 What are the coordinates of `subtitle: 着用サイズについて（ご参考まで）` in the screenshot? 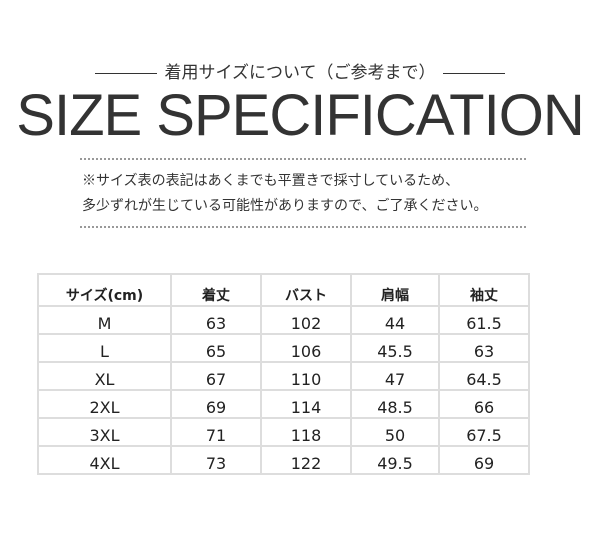 It's located at (300, 73).